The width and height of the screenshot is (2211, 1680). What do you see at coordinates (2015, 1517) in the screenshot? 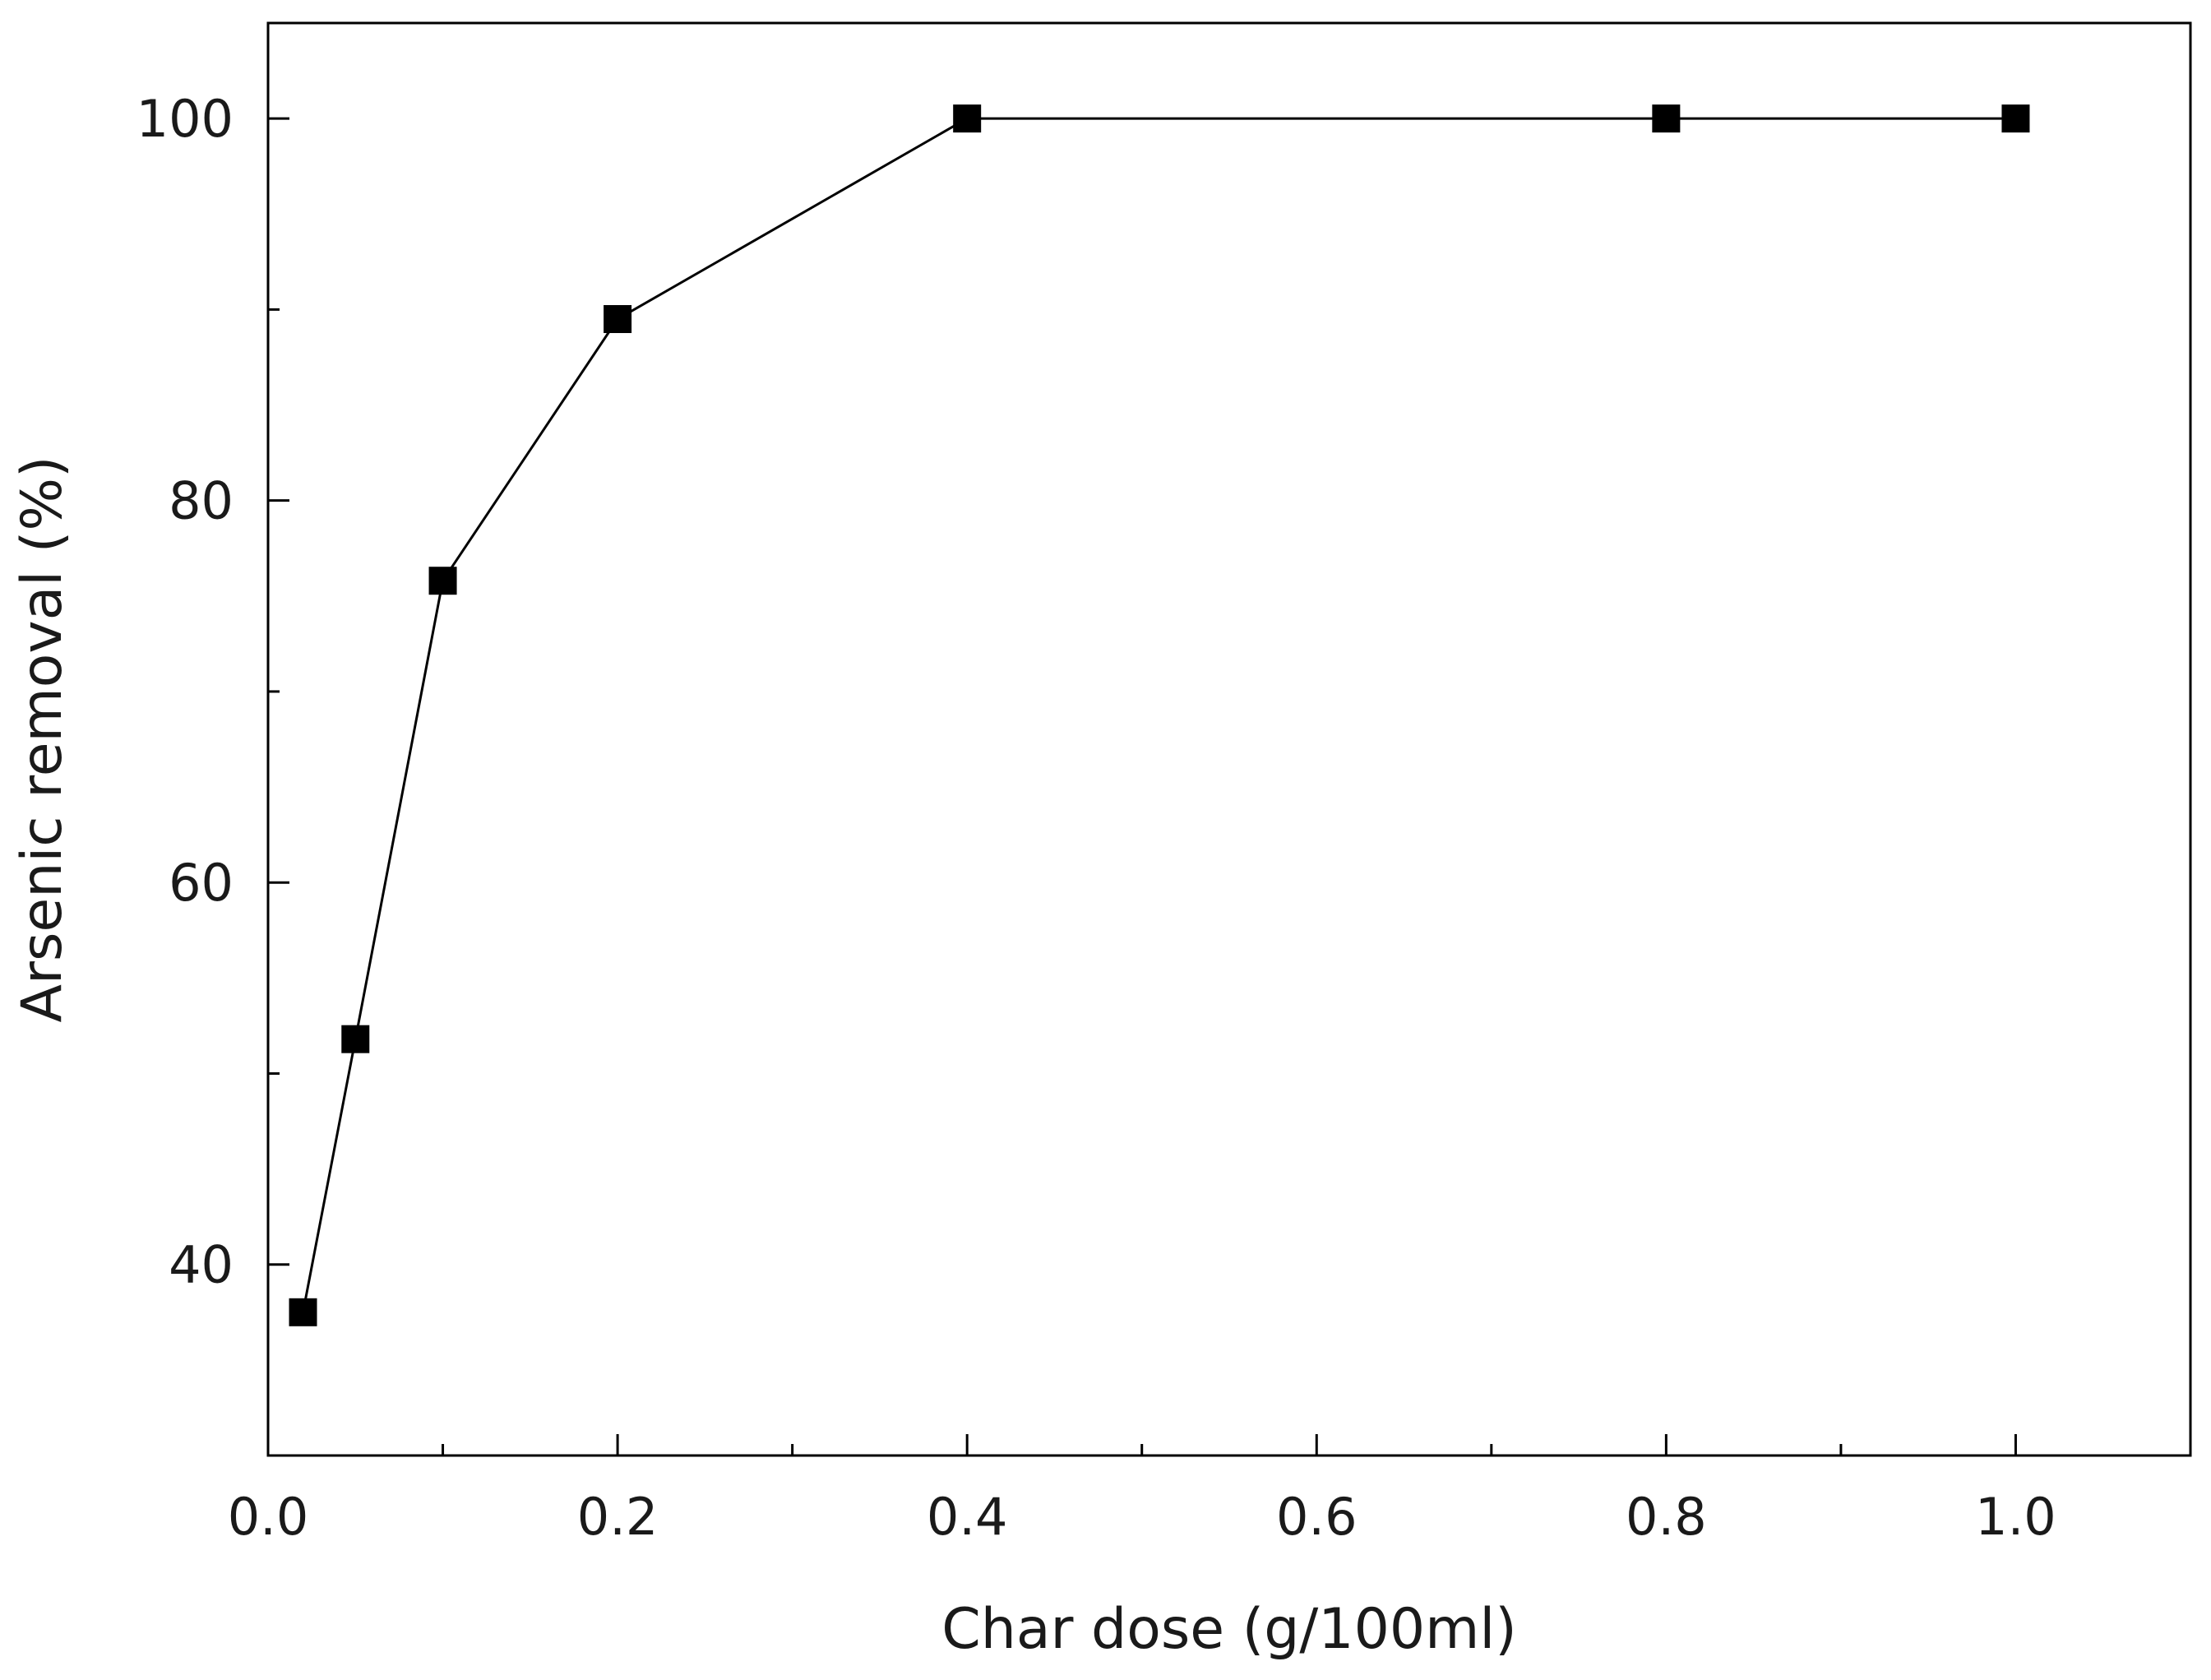
I see `x-tick-label: 1.0` at bounding box center [2015, 1517].